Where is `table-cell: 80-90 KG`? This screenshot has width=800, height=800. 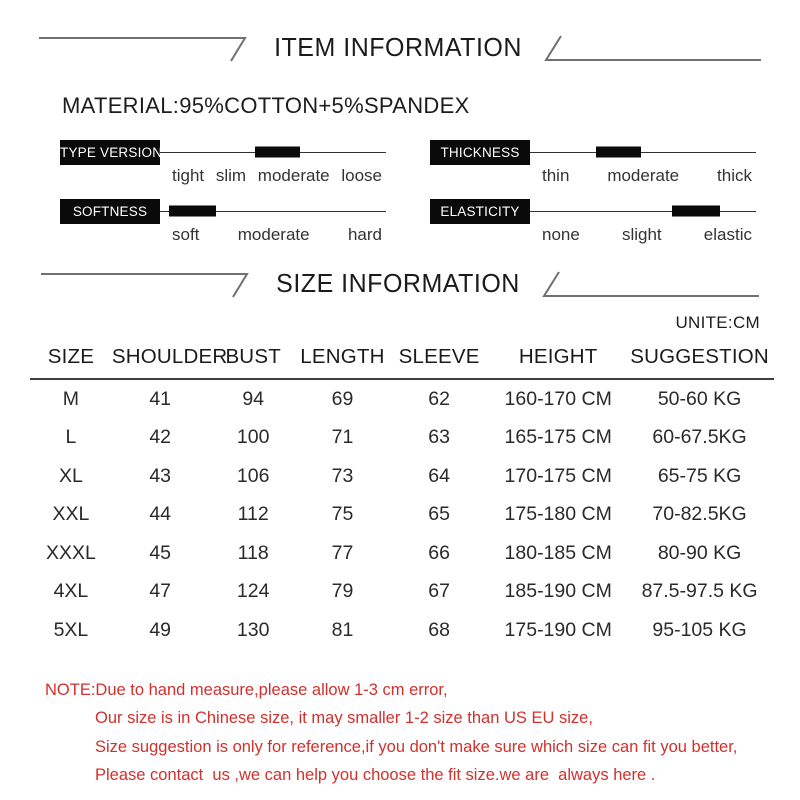
table-cell: 80-90 KG is located at coordinates (699, 552).